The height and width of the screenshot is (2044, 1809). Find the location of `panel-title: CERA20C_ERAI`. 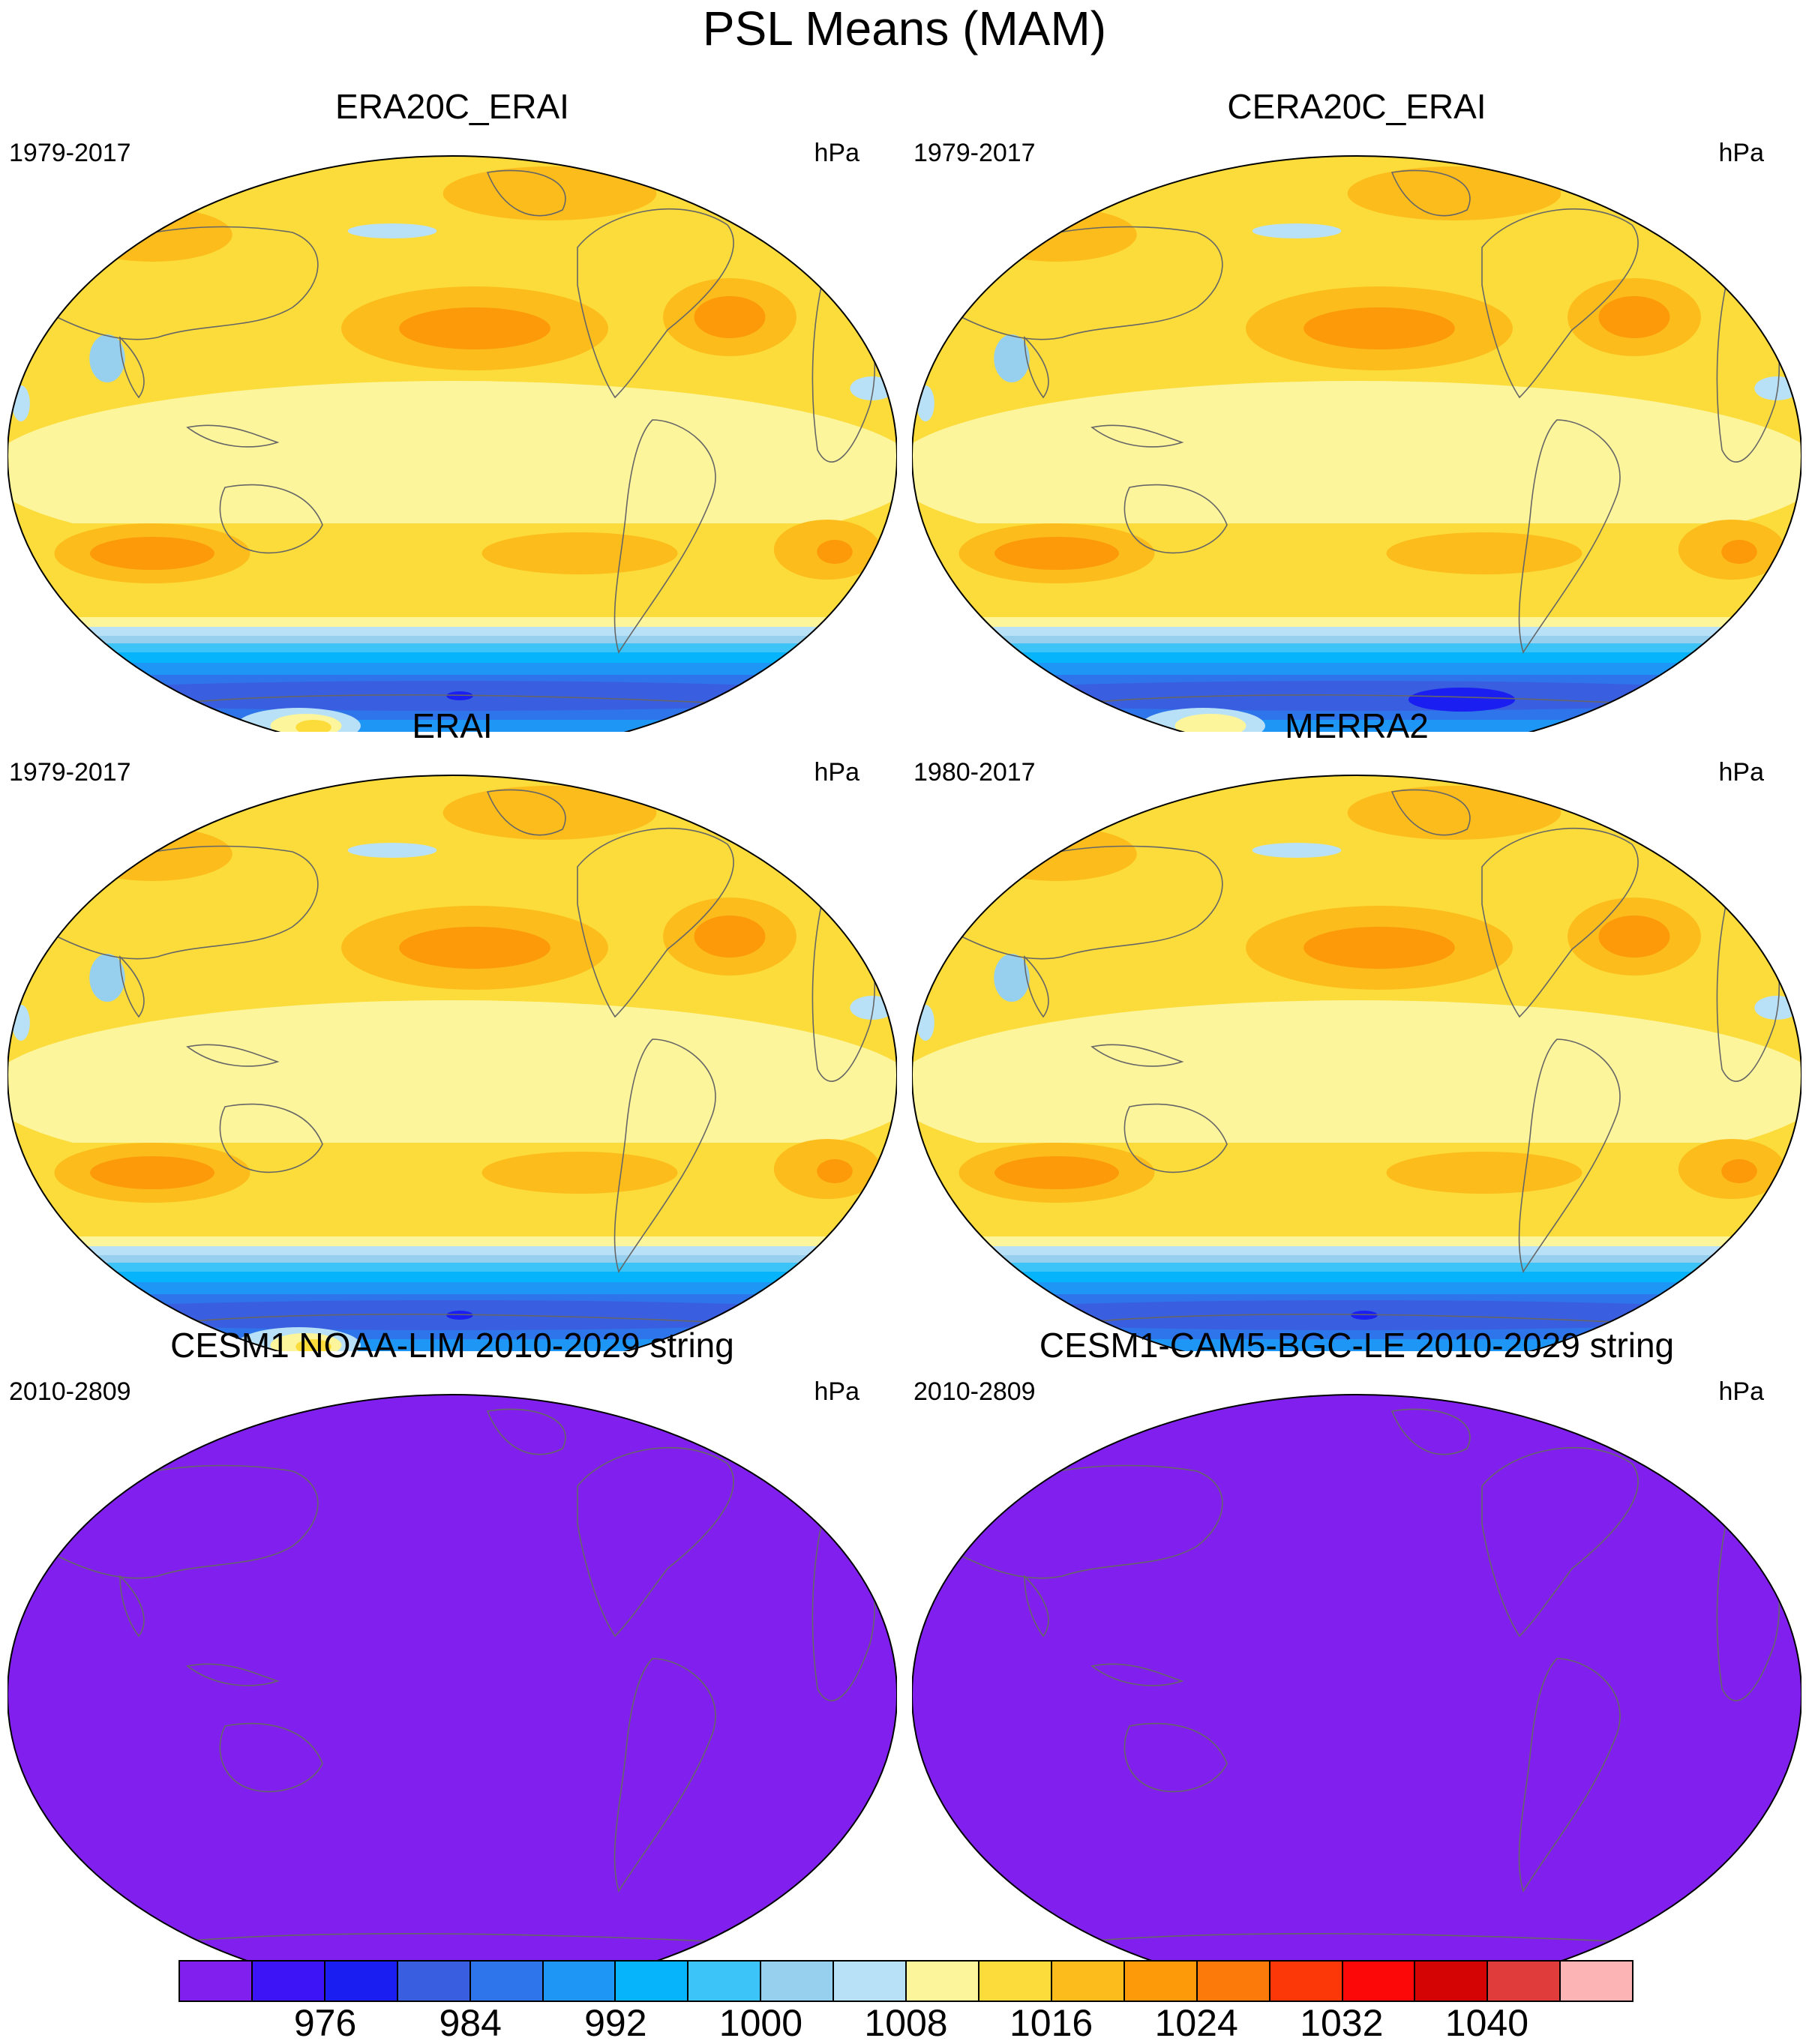

panel-title: CERA20C_ERAI is located at coordinates (1356, 106).